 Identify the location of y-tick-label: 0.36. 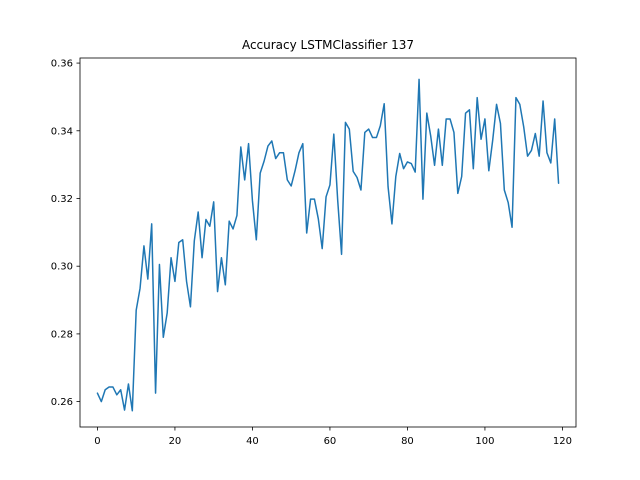
(62, 64).